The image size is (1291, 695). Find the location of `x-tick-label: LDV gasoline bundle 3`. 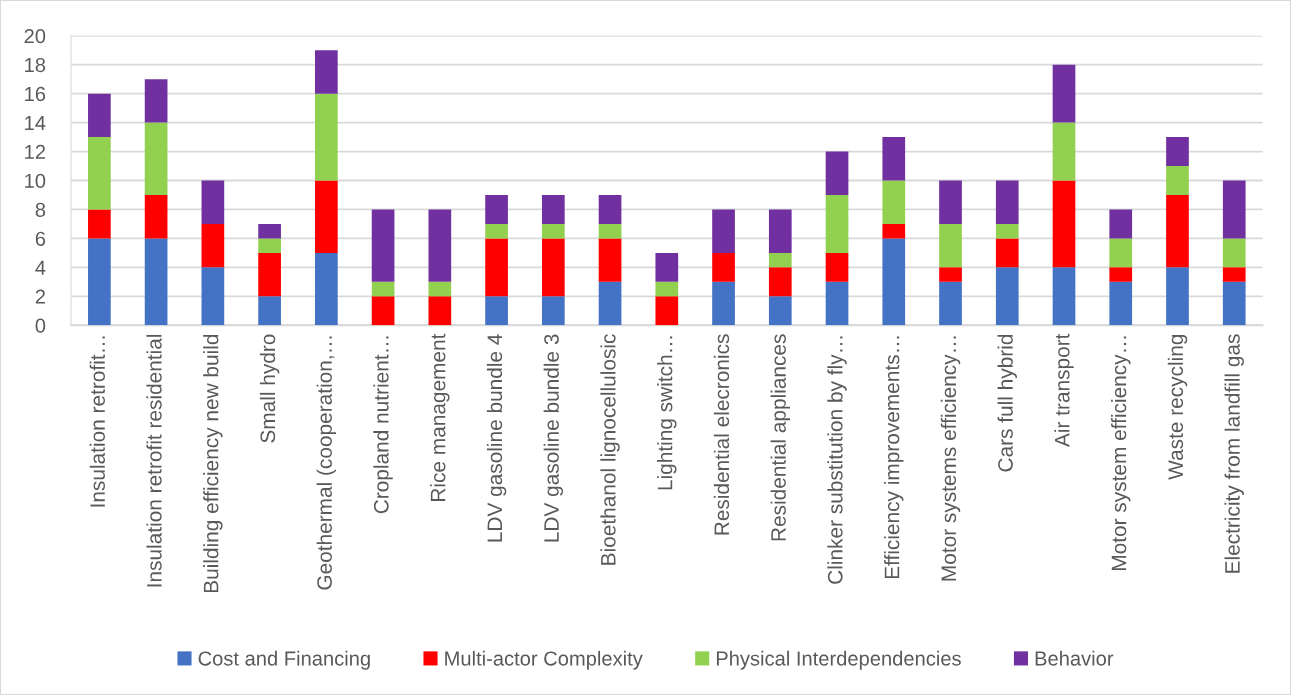

x-tick-label: LDV gasoline bundle 3 is located at coordinates (553, 438).